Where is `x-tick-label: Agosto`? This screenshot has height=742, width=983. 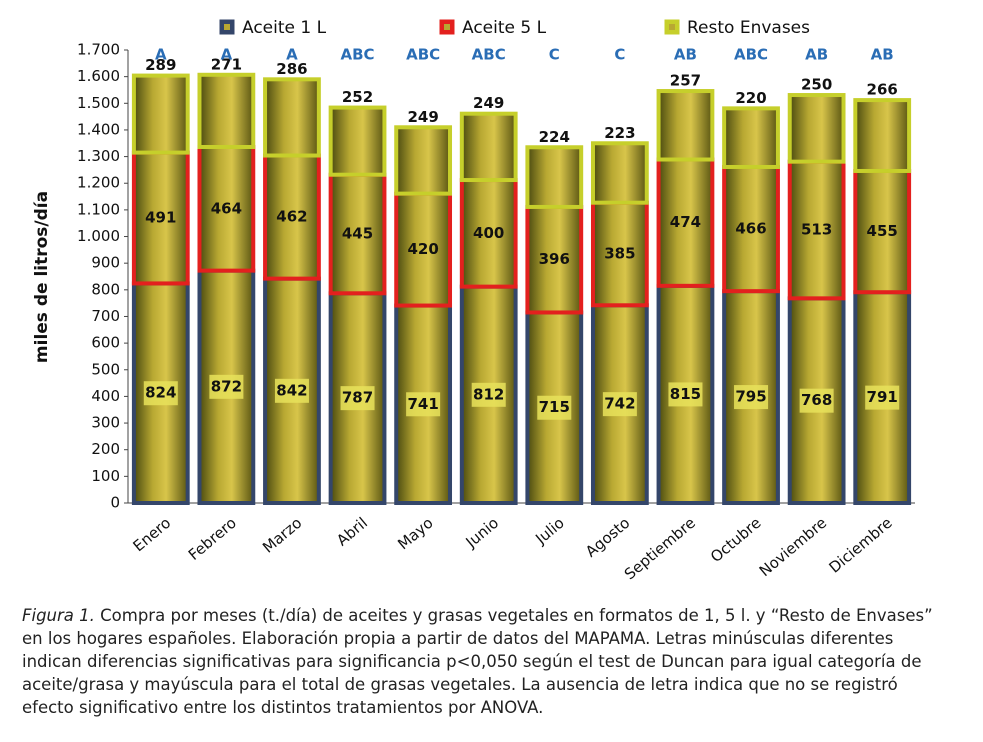
x-tick-label: Agosto is located at coordinates (607, 537).